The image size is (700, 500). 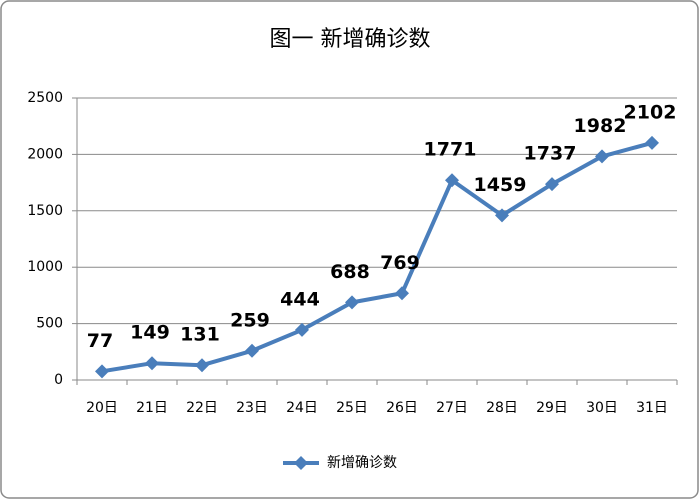 I want to click on legend-marker, so click(x=301, y=463).